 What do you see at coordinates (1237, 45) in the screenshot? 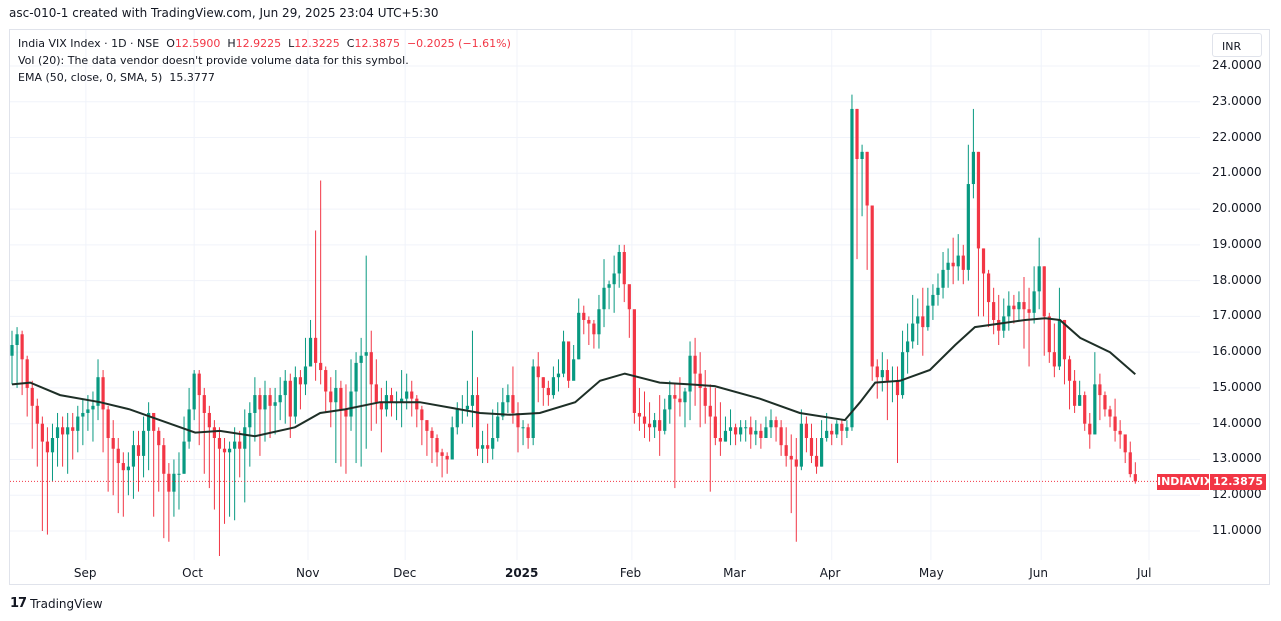
I see `currency-button: INR` at bounding box center [1237, 45].